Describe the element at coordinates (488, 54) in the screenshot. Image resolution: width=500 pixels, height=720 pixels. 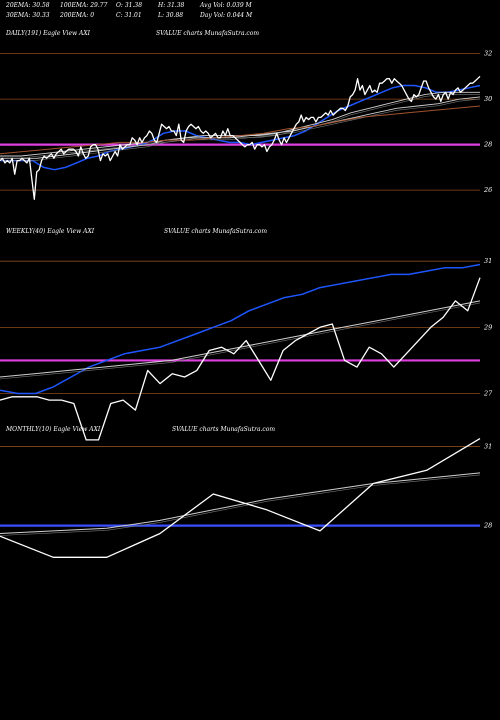
I see `y-tick-label: 32` at that location.